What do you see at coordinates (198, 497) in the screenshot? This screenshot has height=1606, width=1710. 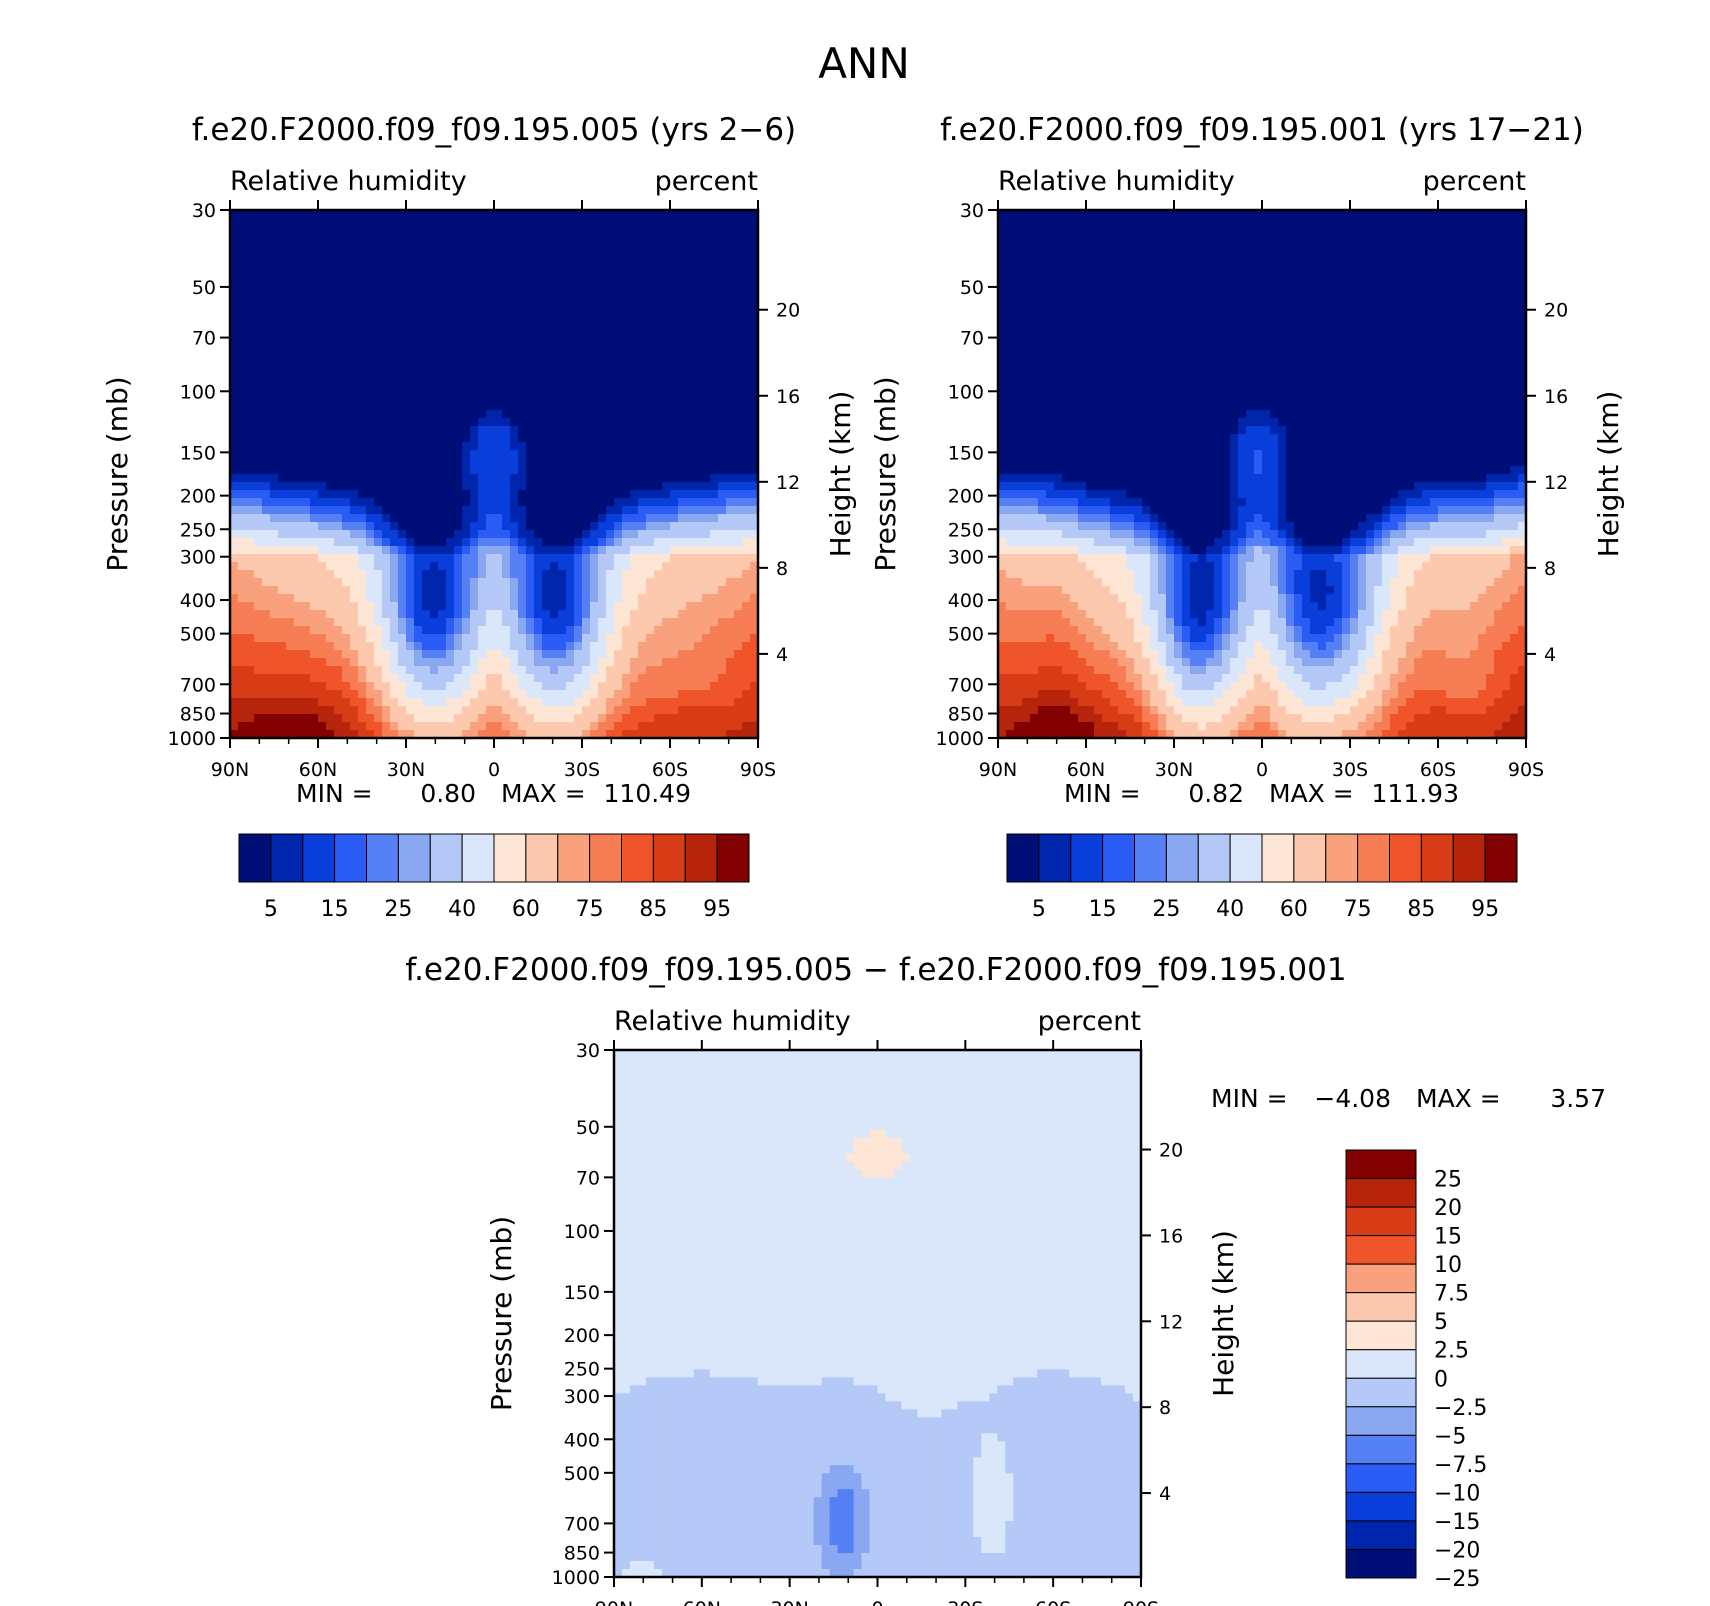 I see `y-tick-label: 200` at bounding box center [198, 497].